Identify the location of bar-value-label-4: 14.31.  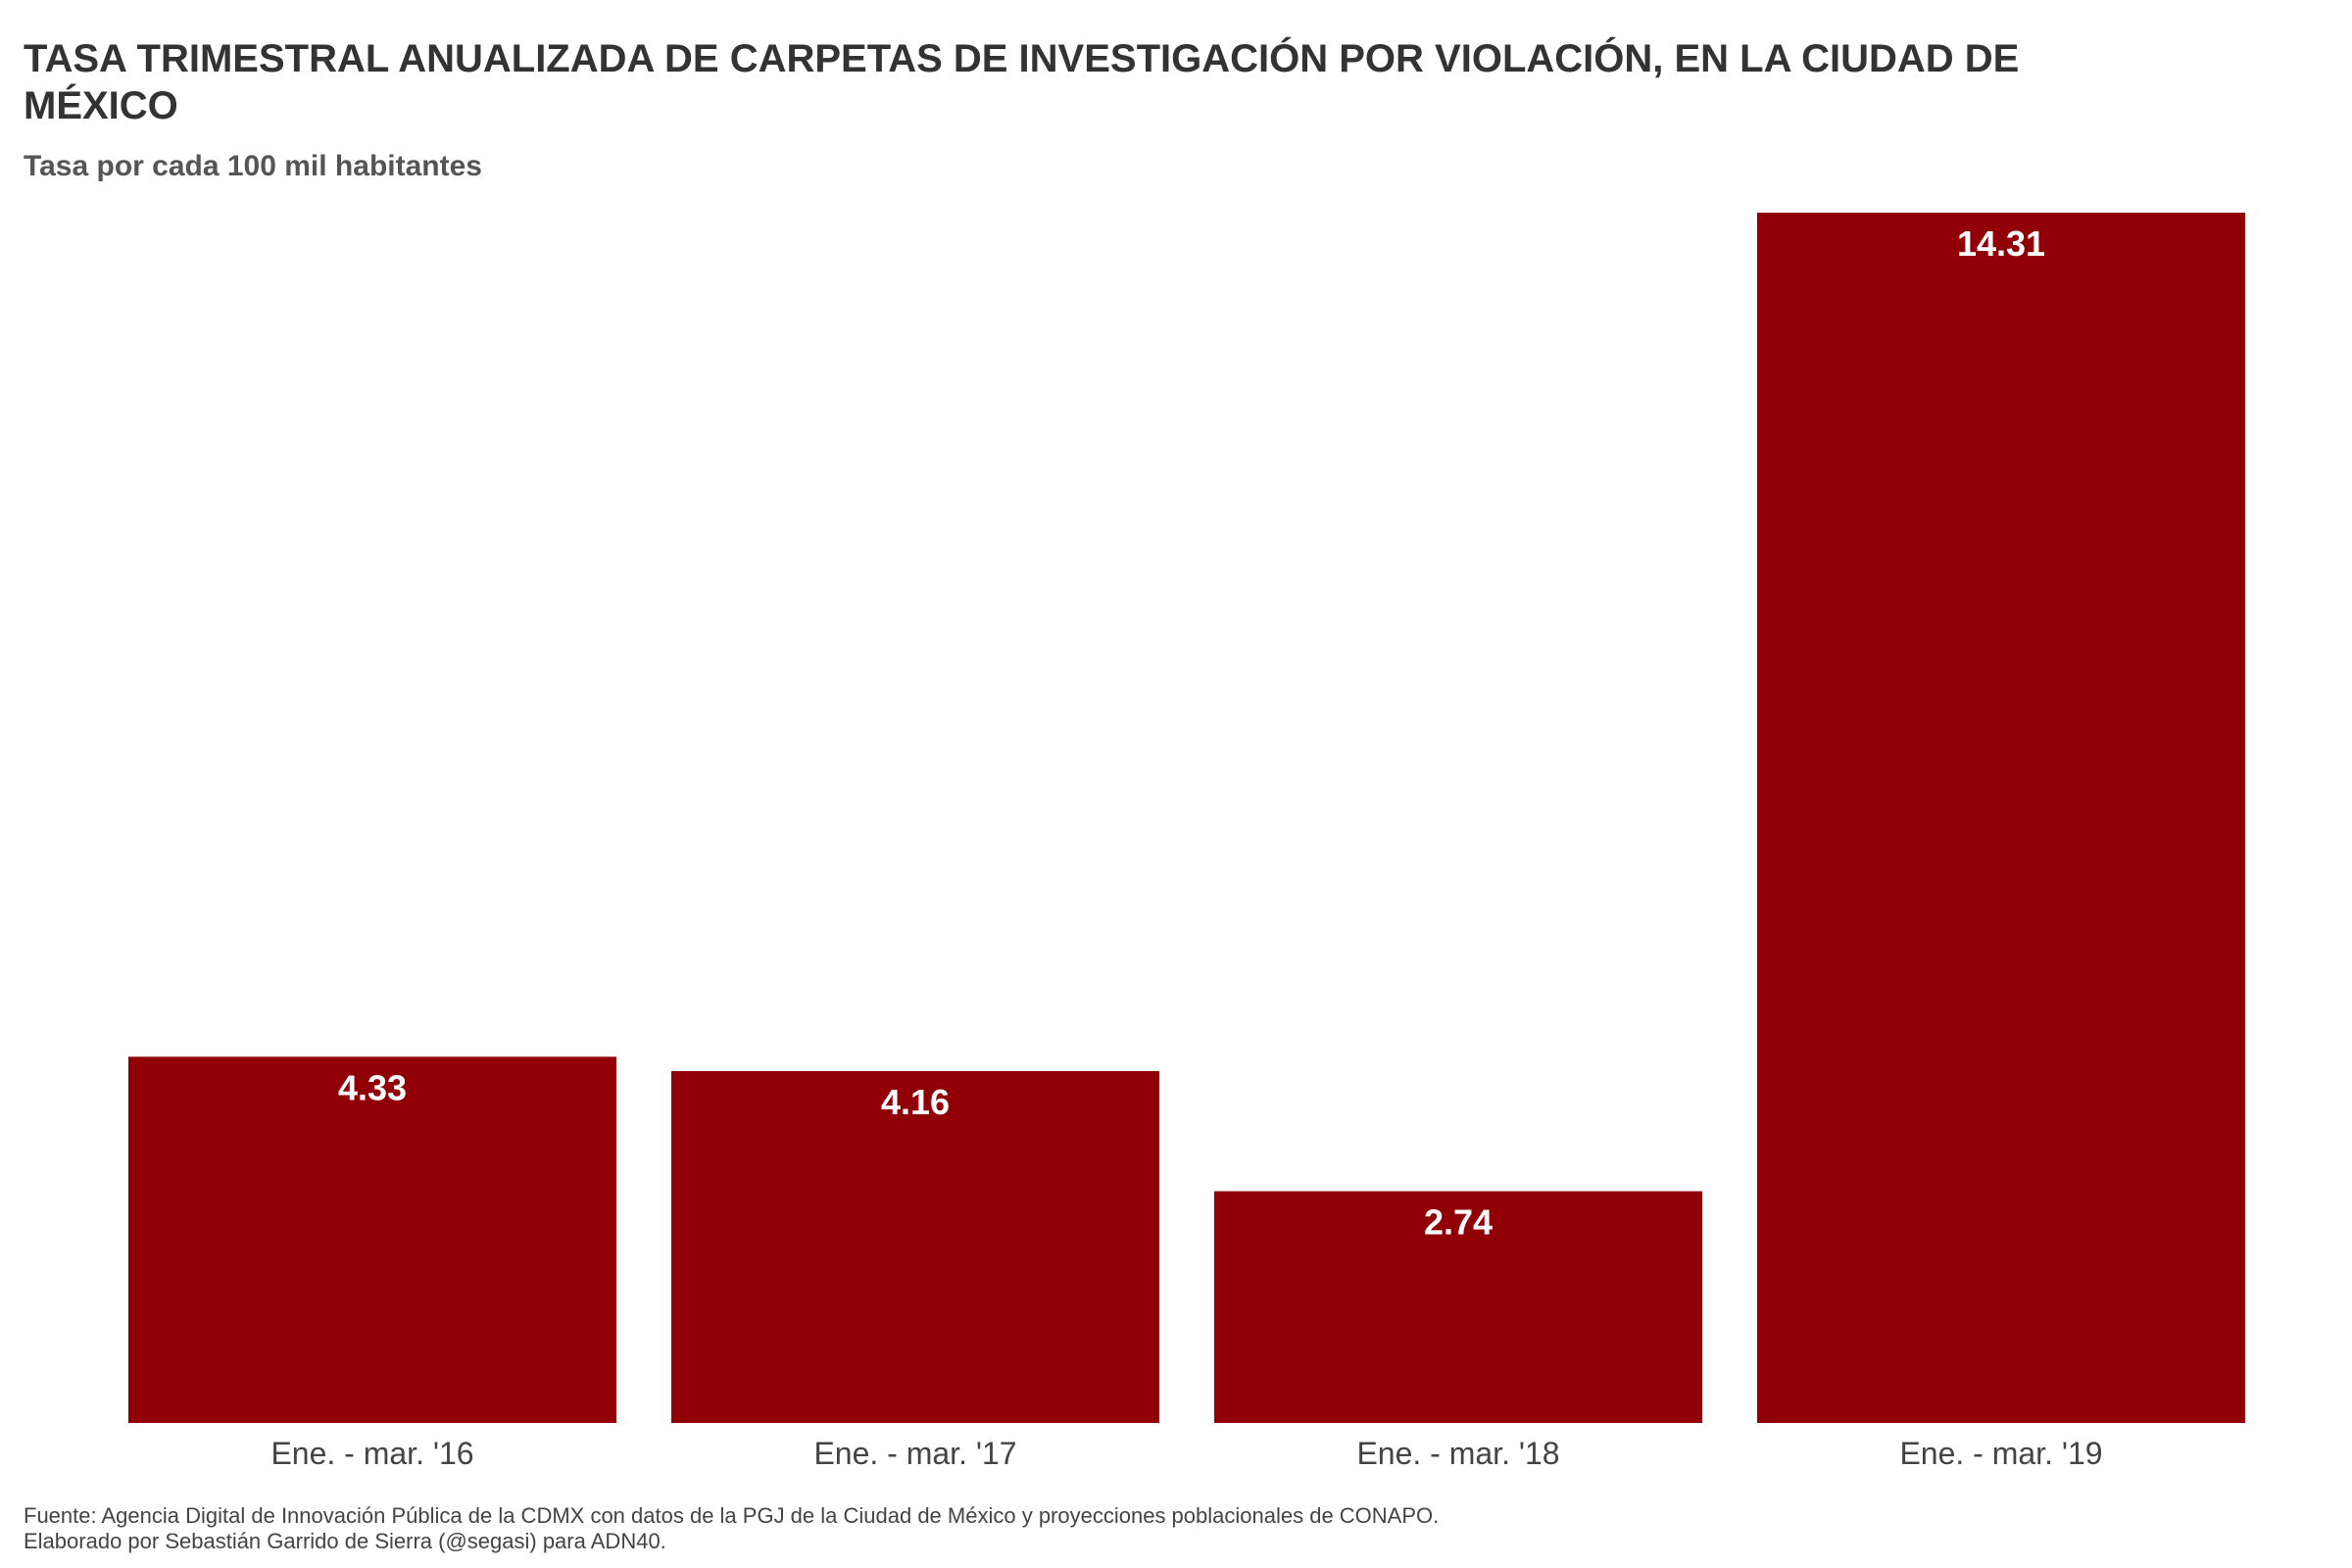
(2001, 243).